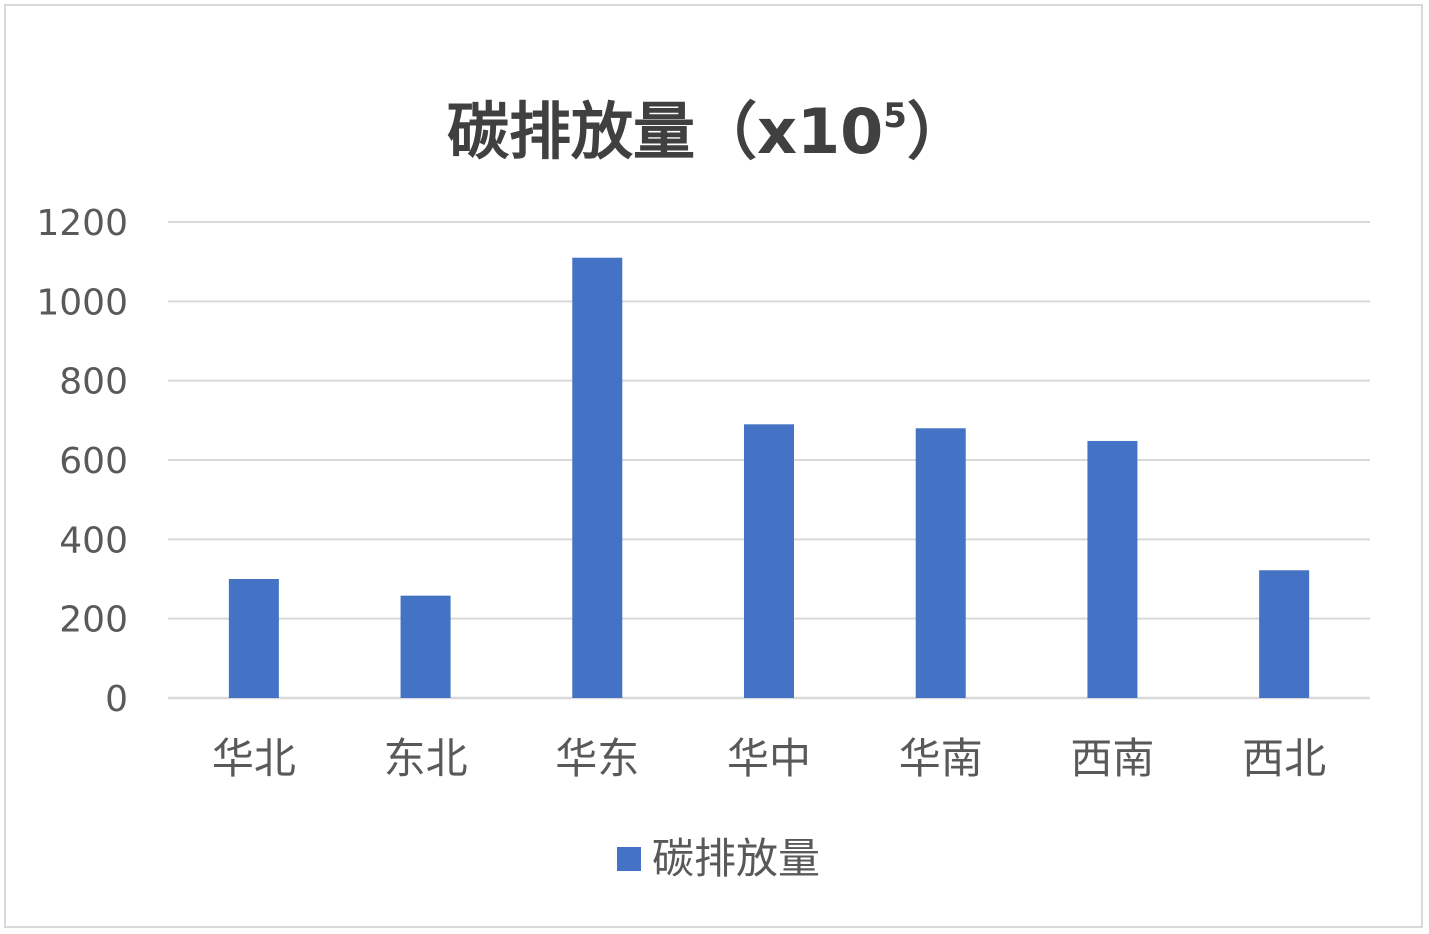 Image resolution: width=1429 pixels, height=934 pixels. What do you see at coordinates (82, 302) in the screenshot?
I see `y-tick-label: 1000` at bounding box center [82, 302].